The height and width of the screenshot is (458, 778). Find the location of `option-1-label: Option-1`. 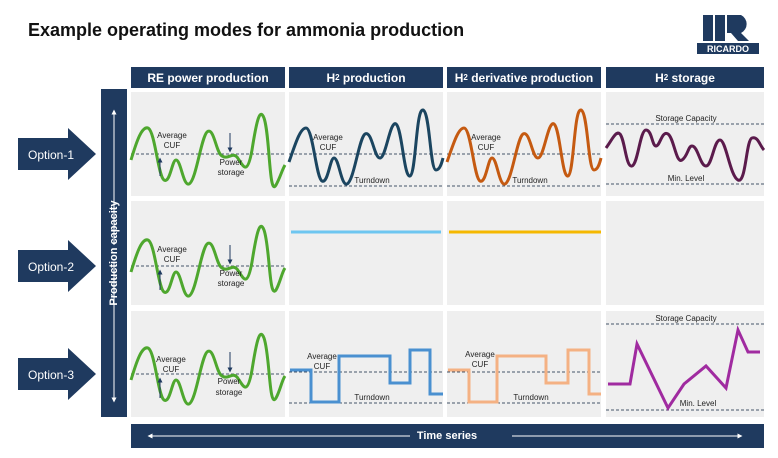

option-1-label: Option-1 is located at coordinates (51, 155).